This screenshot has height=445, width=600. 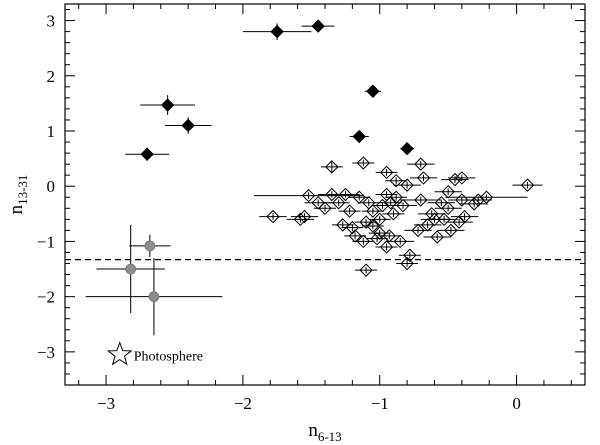 I want to click on y-tick-label: 3, so click(x=51, y=21).